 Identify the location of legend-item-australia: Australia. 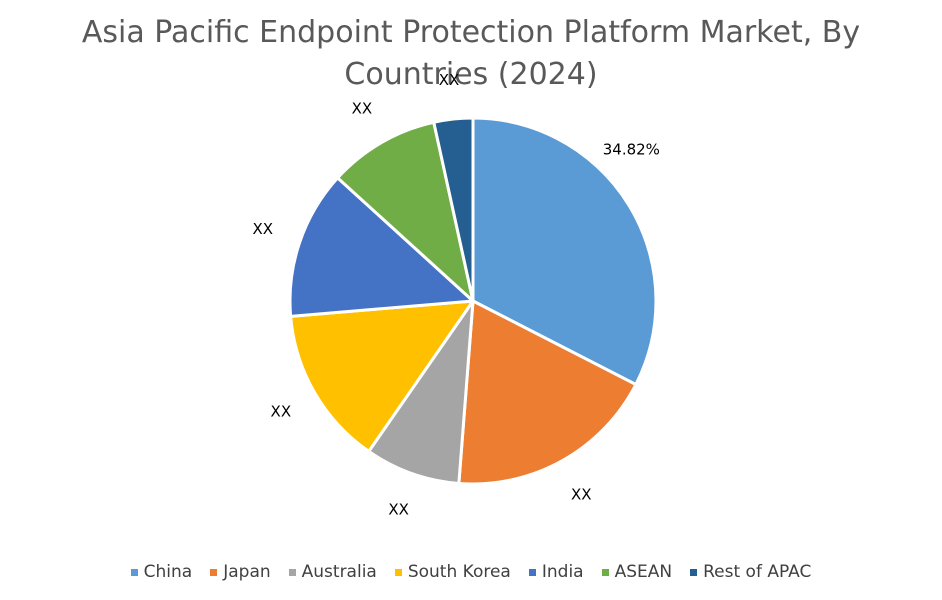
(332, 572).